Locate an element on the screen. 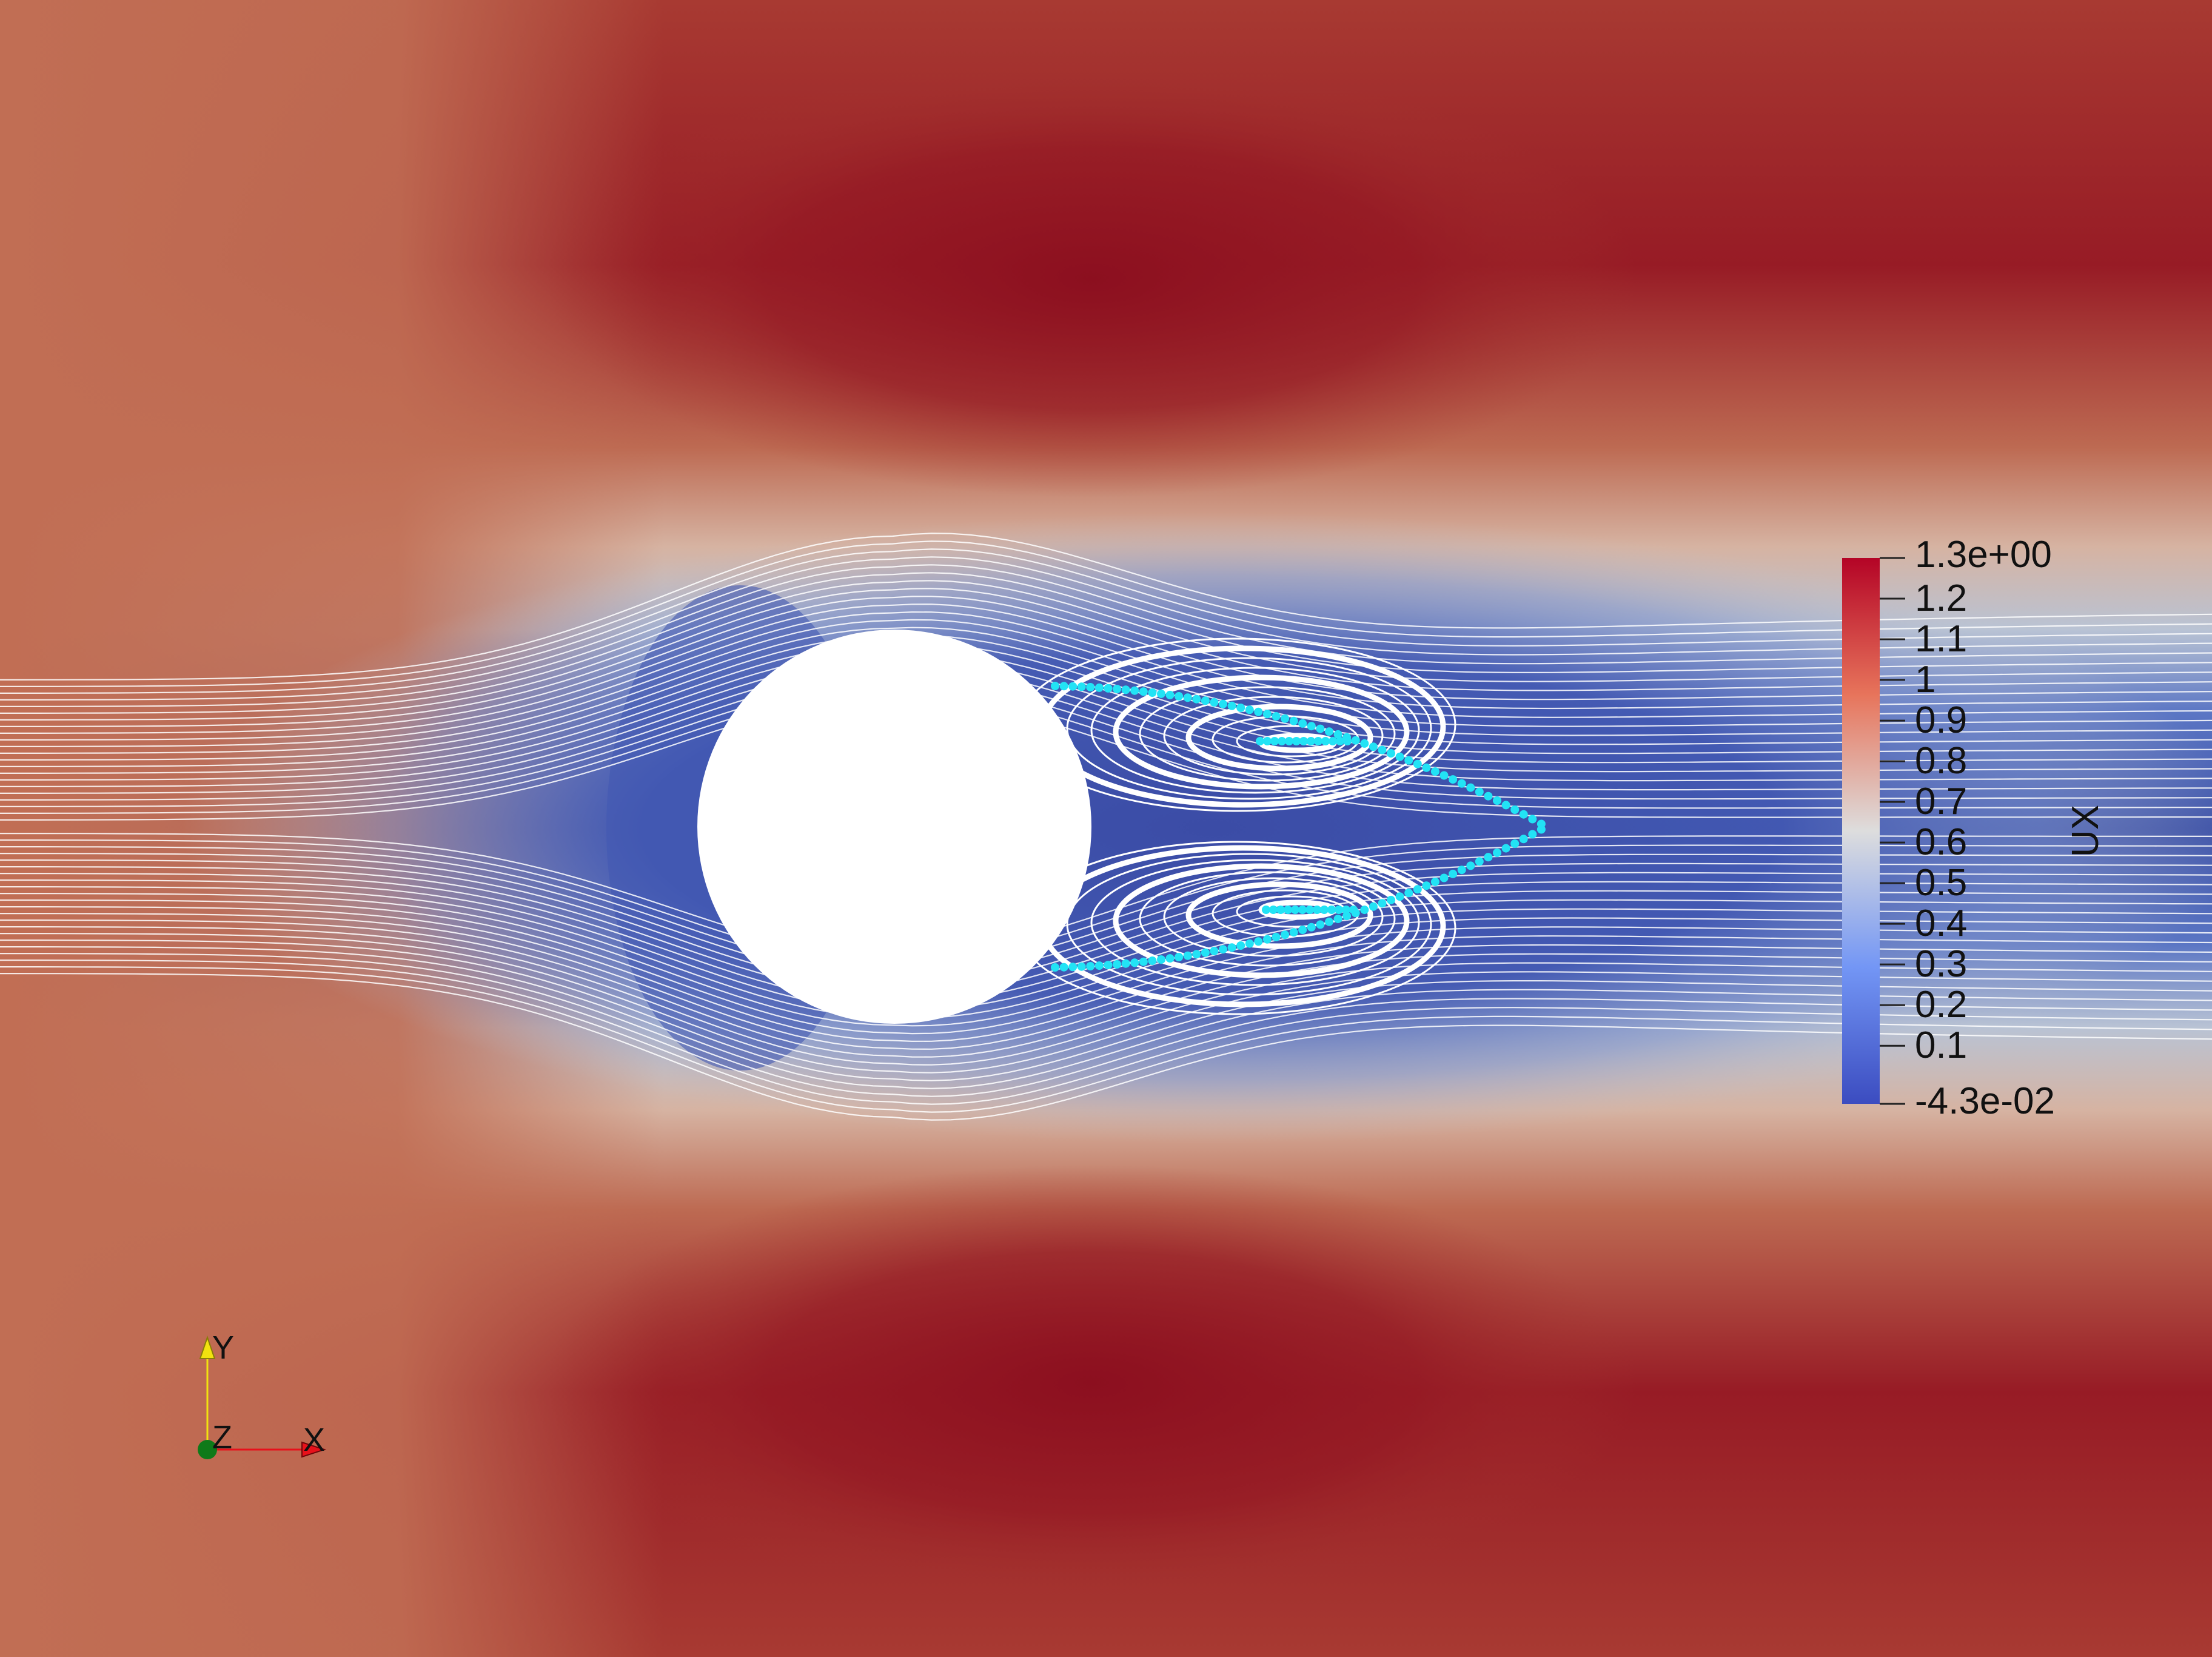 The image size is (2212, 1657). upper-acceleration-zone is located at coordinates (1091, 279).